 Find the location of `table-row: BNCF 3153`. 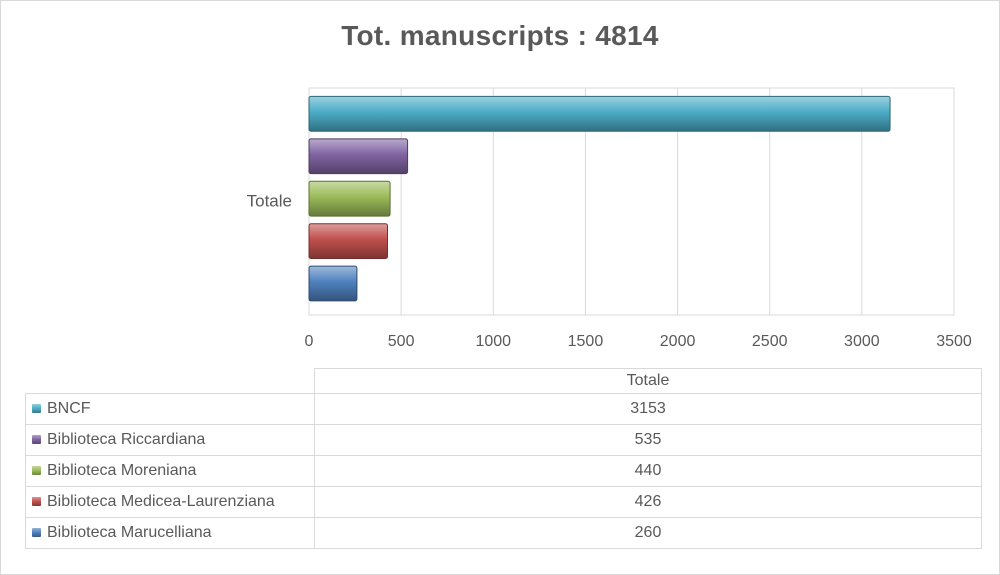

table-row: BNCF 3153 is located at coordinates (503, 409).